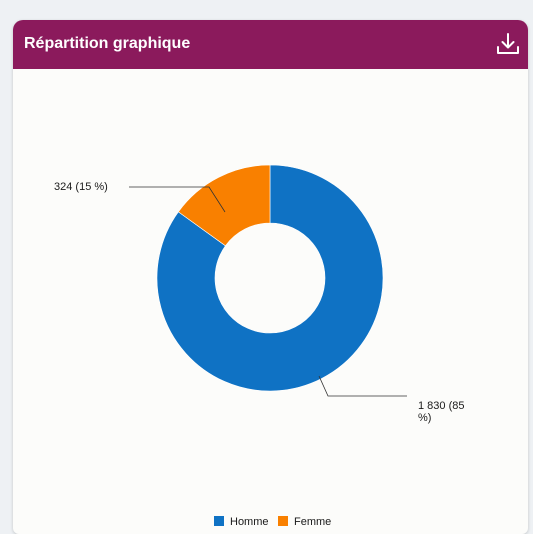 This screenshot has width=533, height=534. Describe the element at coordinates (424, 418) in the screenshot. I see `data-label-homme-cont: %)` at that location.